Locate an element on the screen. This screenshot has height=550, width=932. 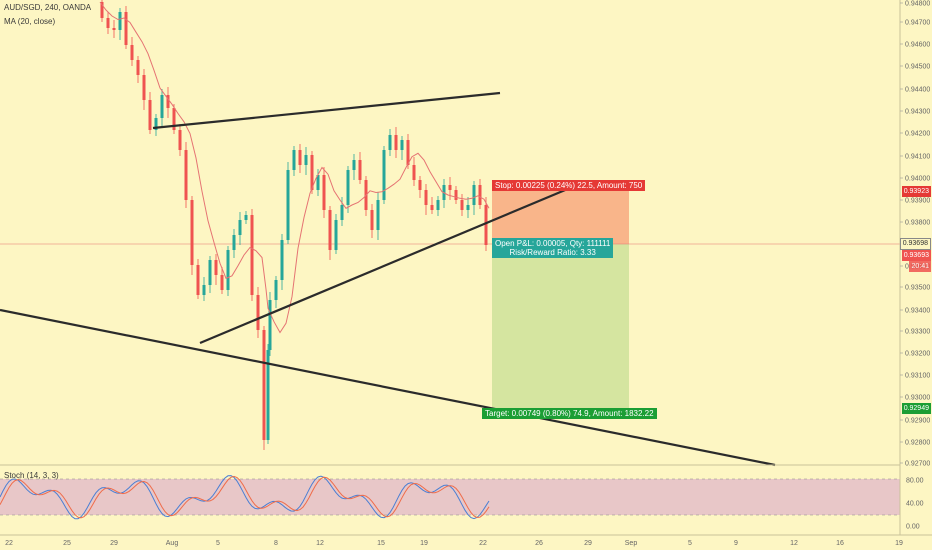
lower-trendline is located at coordinates (385, 265).